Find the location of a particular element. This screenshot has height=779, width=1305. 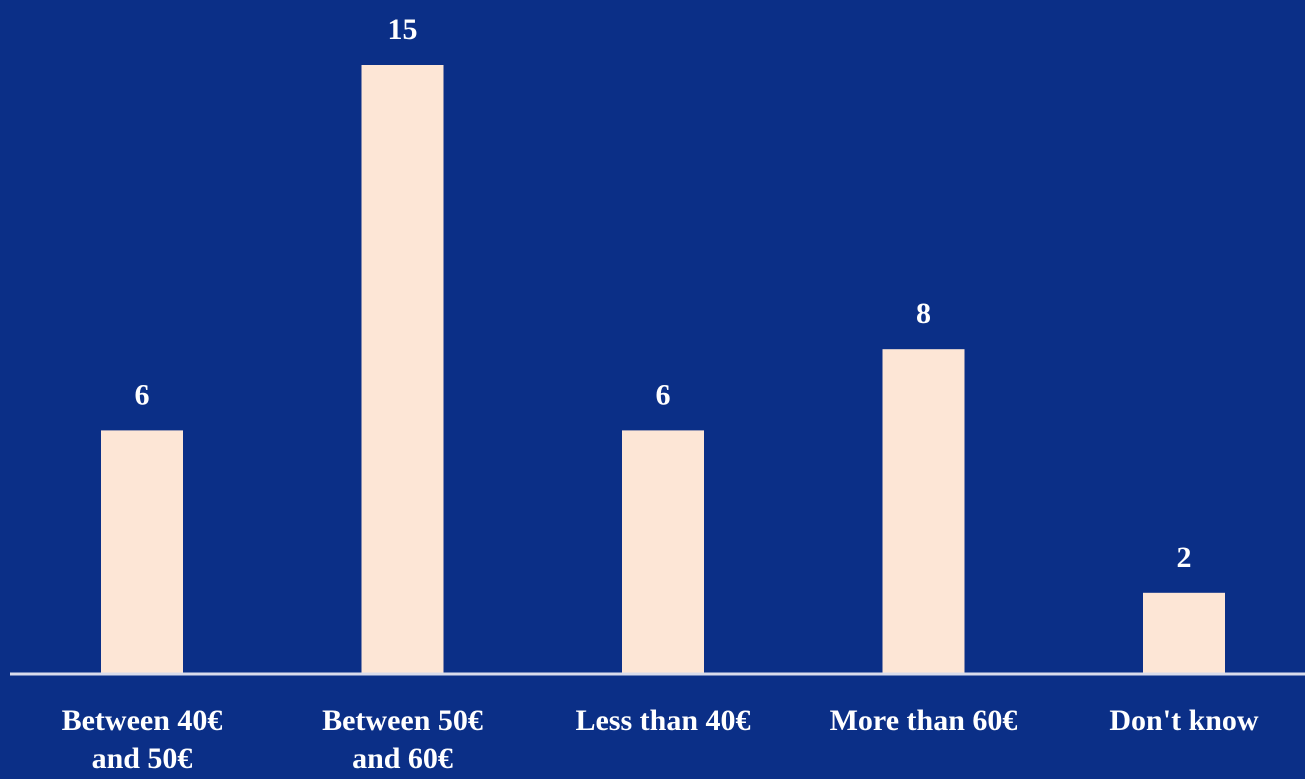

data-label-5: 2 is located at coordinates (1184, 557).